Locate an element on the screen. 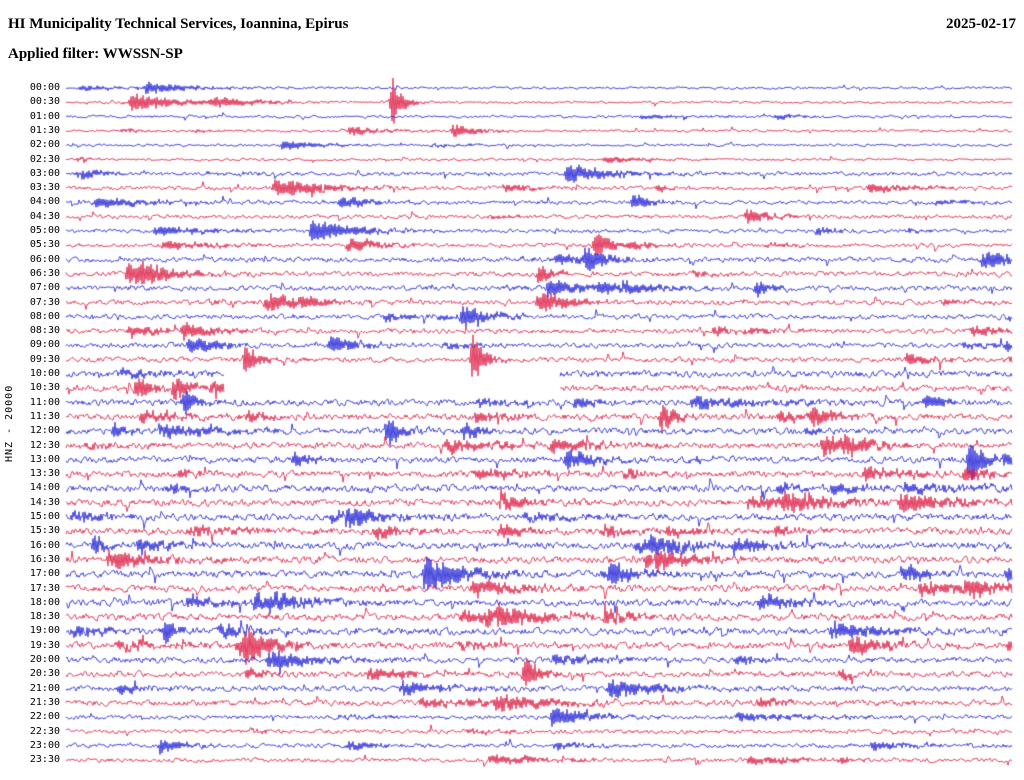 The width and height of the screenshot is (1024, 780). time-label: 08:00 is located at coordinates (44, 316).